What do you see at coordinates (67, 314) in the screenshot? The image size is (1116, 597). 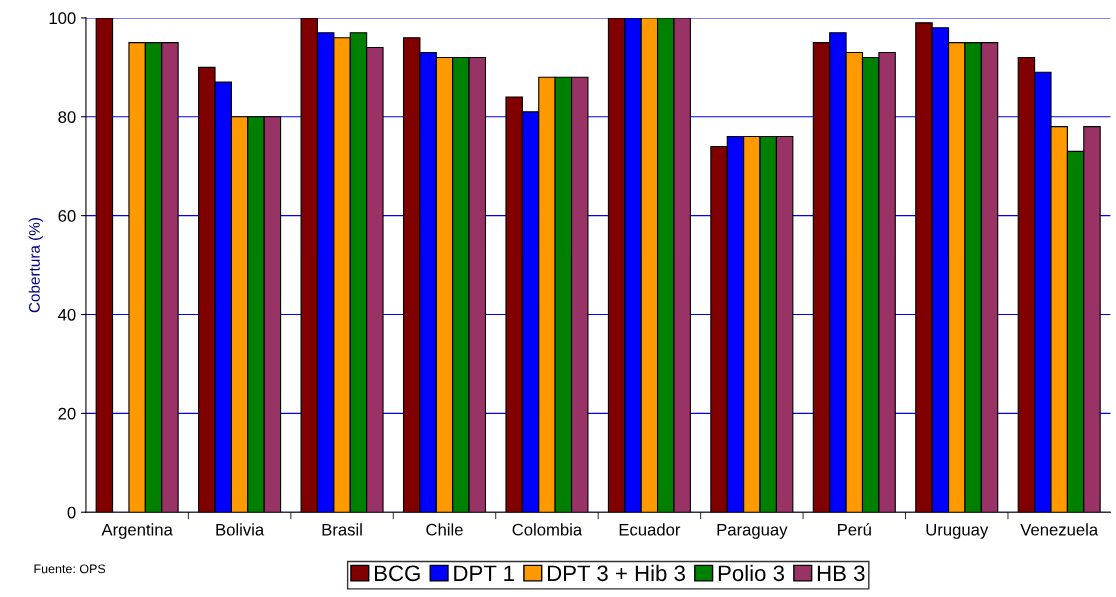 I see `y-tick-label: 40` at bounding box center [67, 314].